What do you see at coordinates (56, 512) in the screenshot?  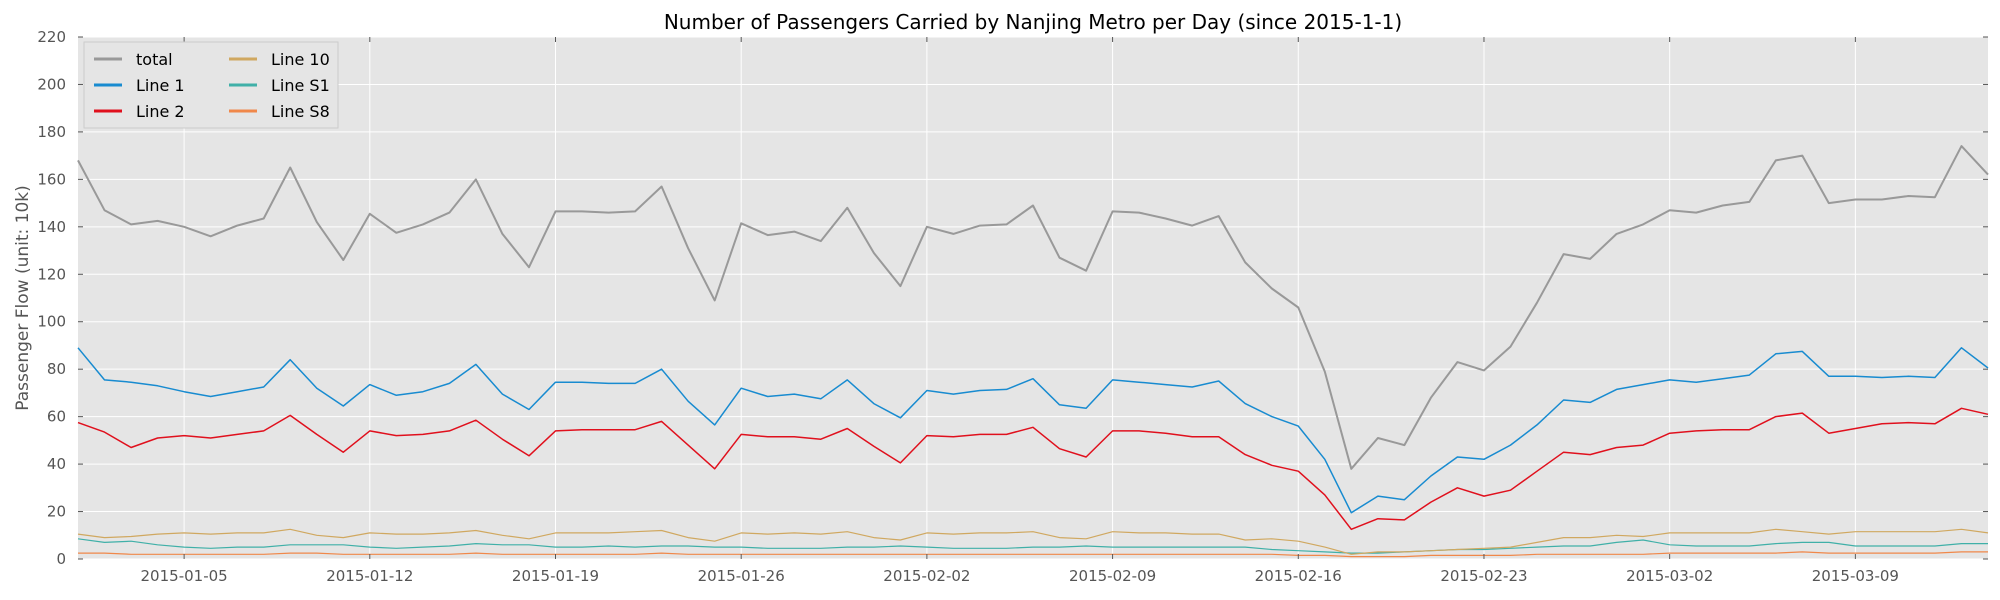 I see `y-tick-label: 20` at bounding box center [56, 512].